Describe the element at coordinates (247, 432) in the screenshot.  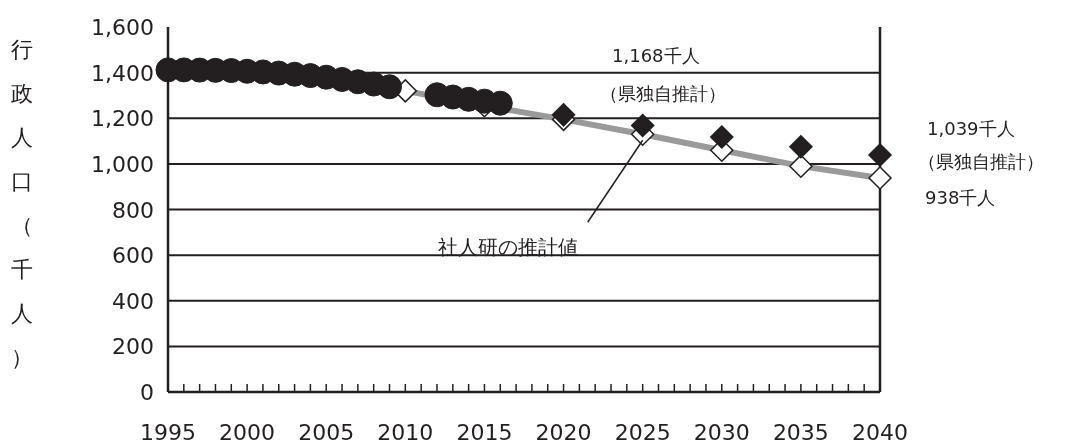
I see `x-tick-label: 2000` at that location.